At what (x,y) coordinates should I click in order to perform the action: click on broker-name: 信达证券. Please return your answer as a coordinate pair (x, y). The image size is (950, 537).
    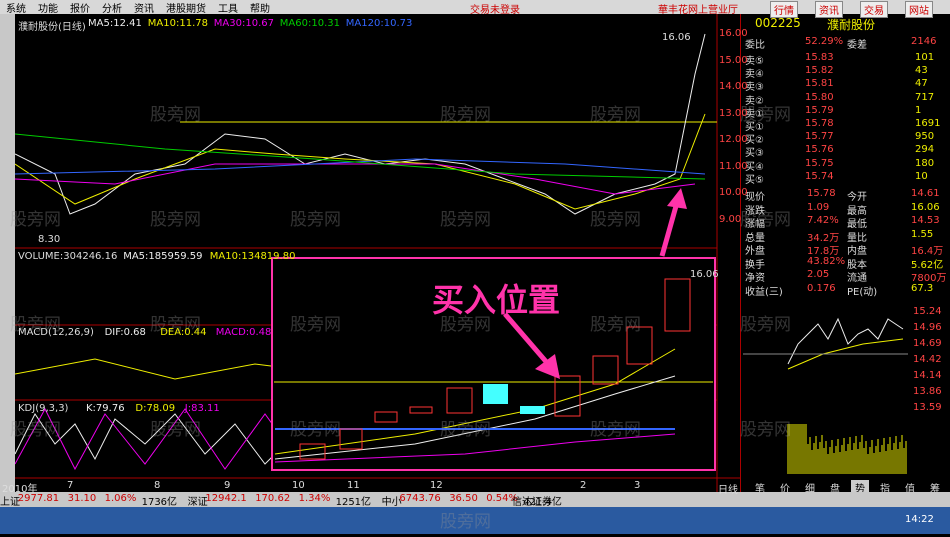
    Looking at the image, I should click on (532, 502).